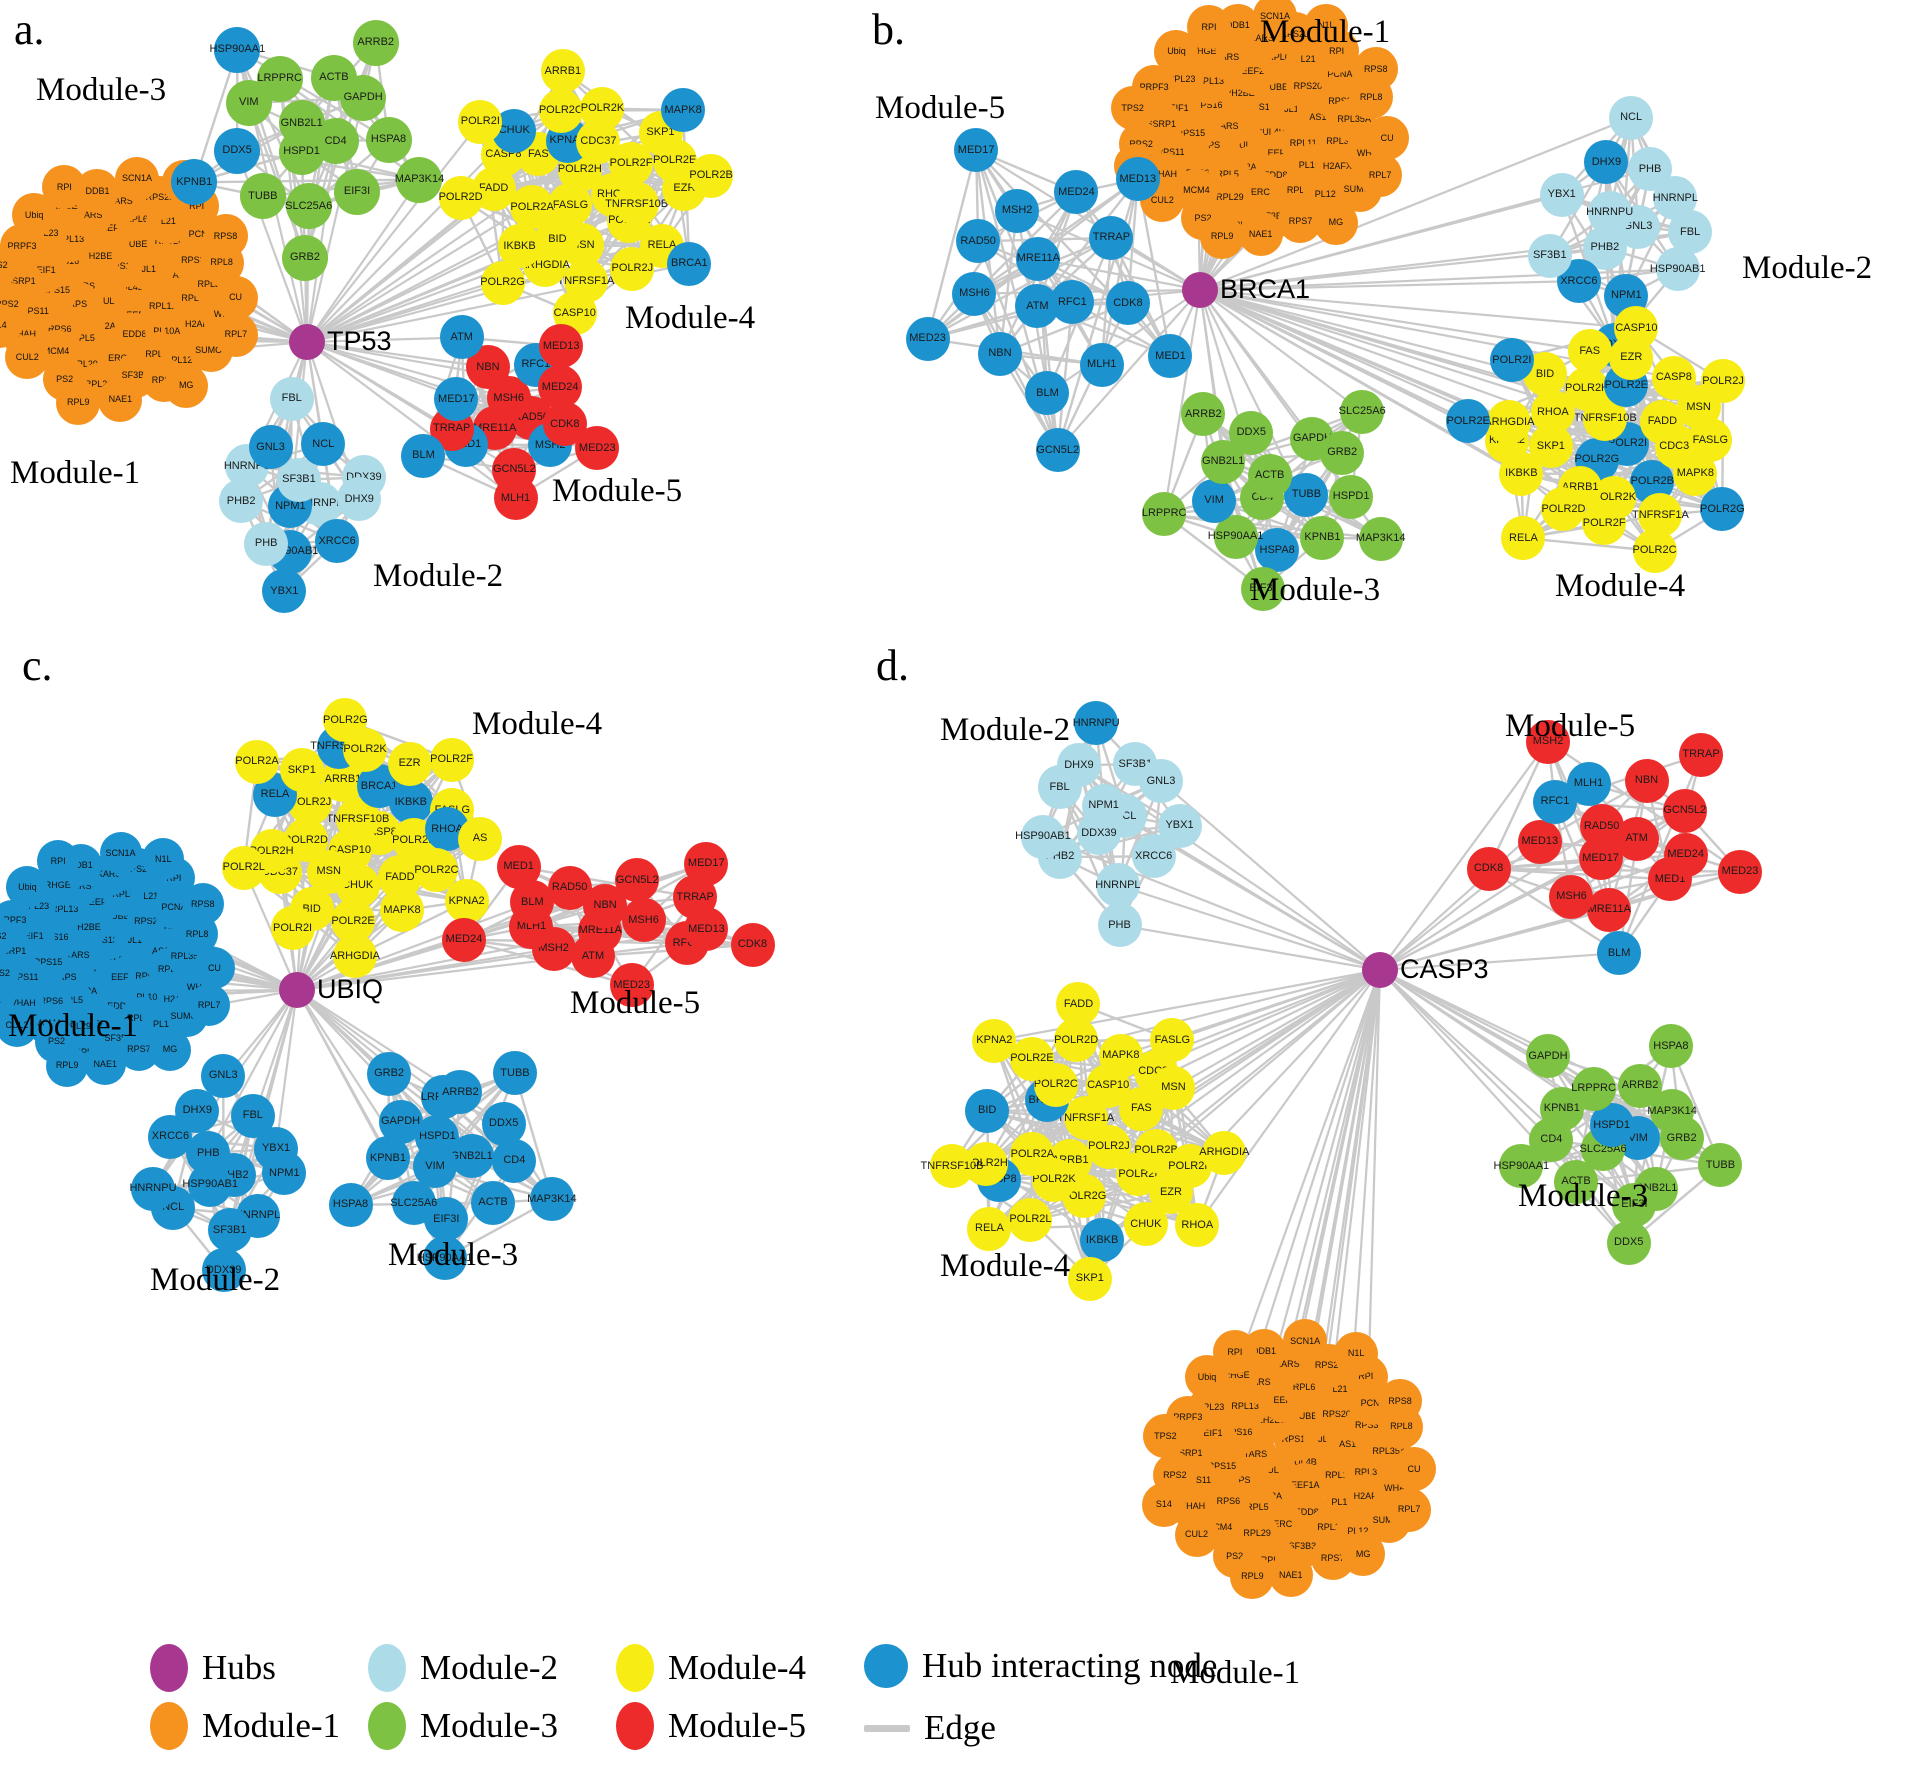  Describe the element at coordinates (518, 866) in the screenshot. I see `node-med1: MED1` at that location.